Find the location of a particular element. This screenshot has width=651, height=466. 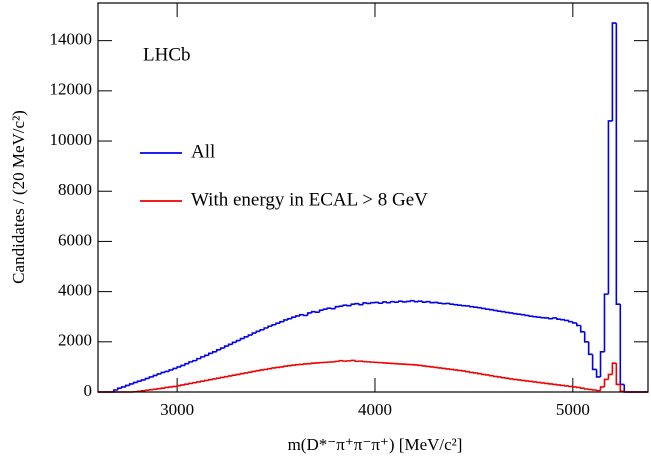

x-tick-label: 3000 is located at coordinates (177, 409).